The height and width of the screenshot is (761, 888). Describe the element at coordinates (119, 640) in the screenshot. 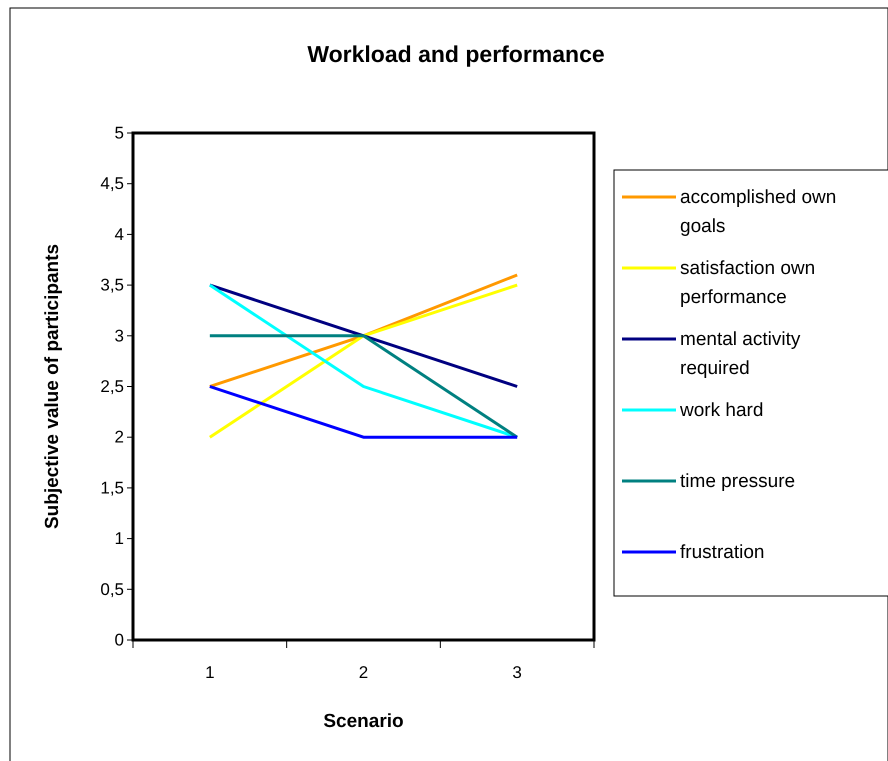

I see `y-tick-label: 0` at that location.